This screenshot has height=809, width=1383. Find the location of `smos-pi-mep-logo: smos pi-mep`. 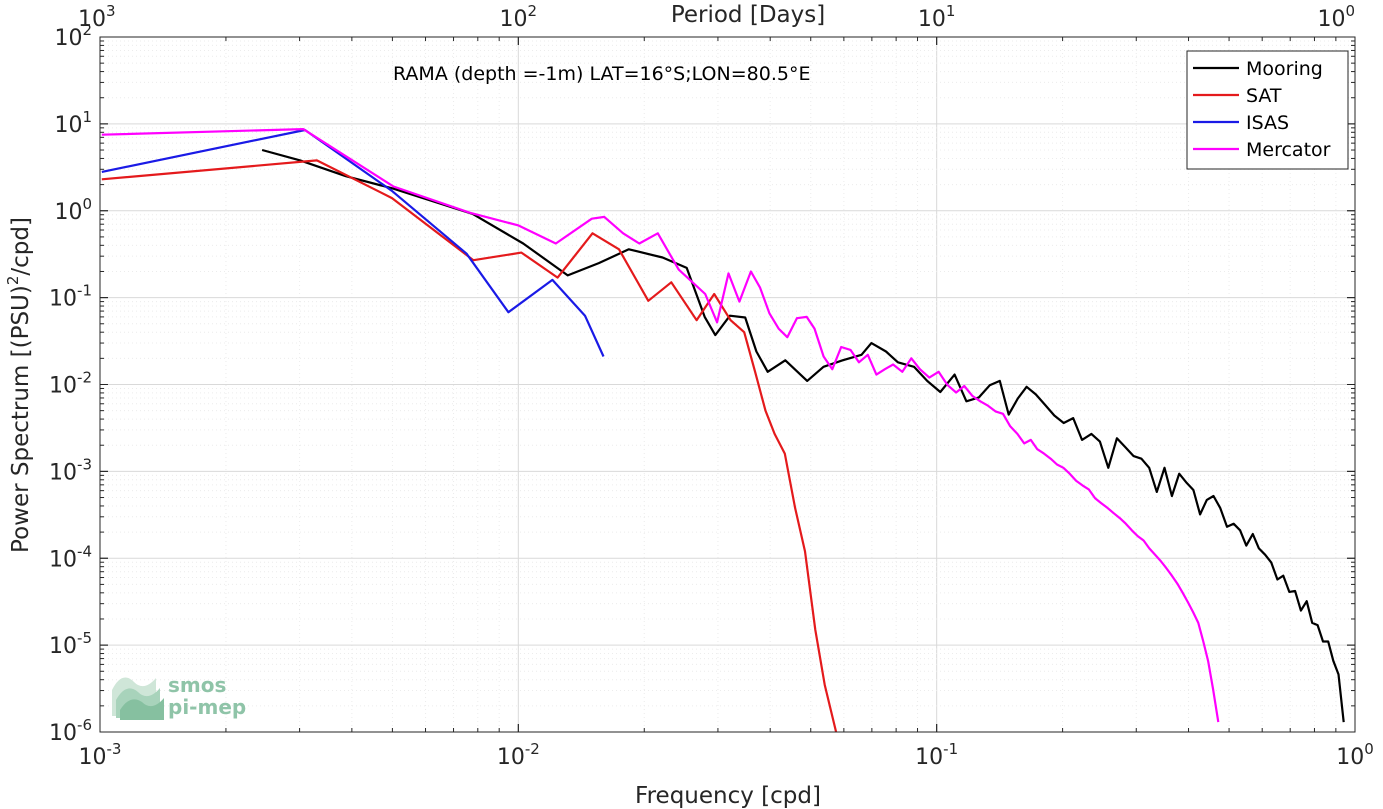

smos-pi-mep-logo: smos pi-mep is located at coordinates (179, 696).